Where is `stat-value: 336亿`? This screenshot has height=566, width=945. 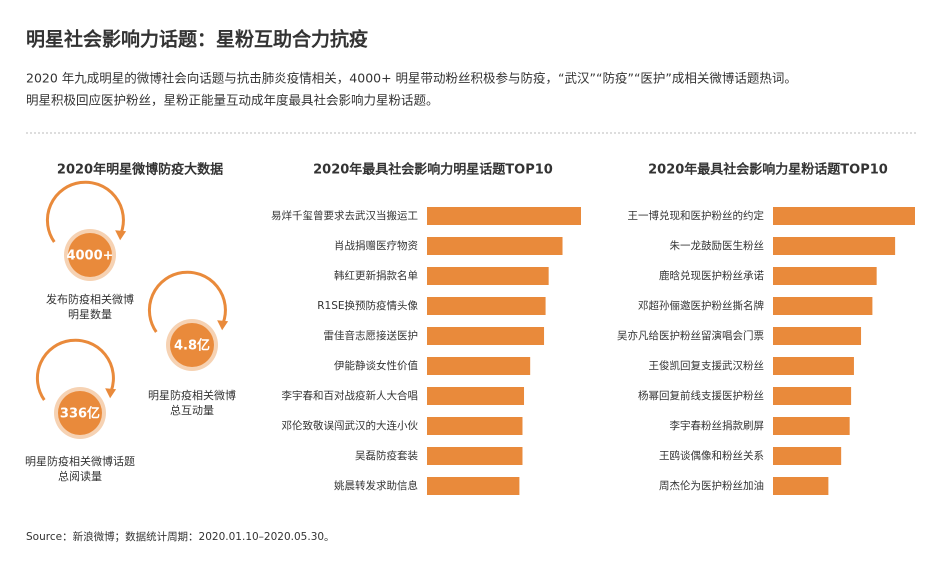
stat-value: 336亿 is located at coordinates (80, 414).